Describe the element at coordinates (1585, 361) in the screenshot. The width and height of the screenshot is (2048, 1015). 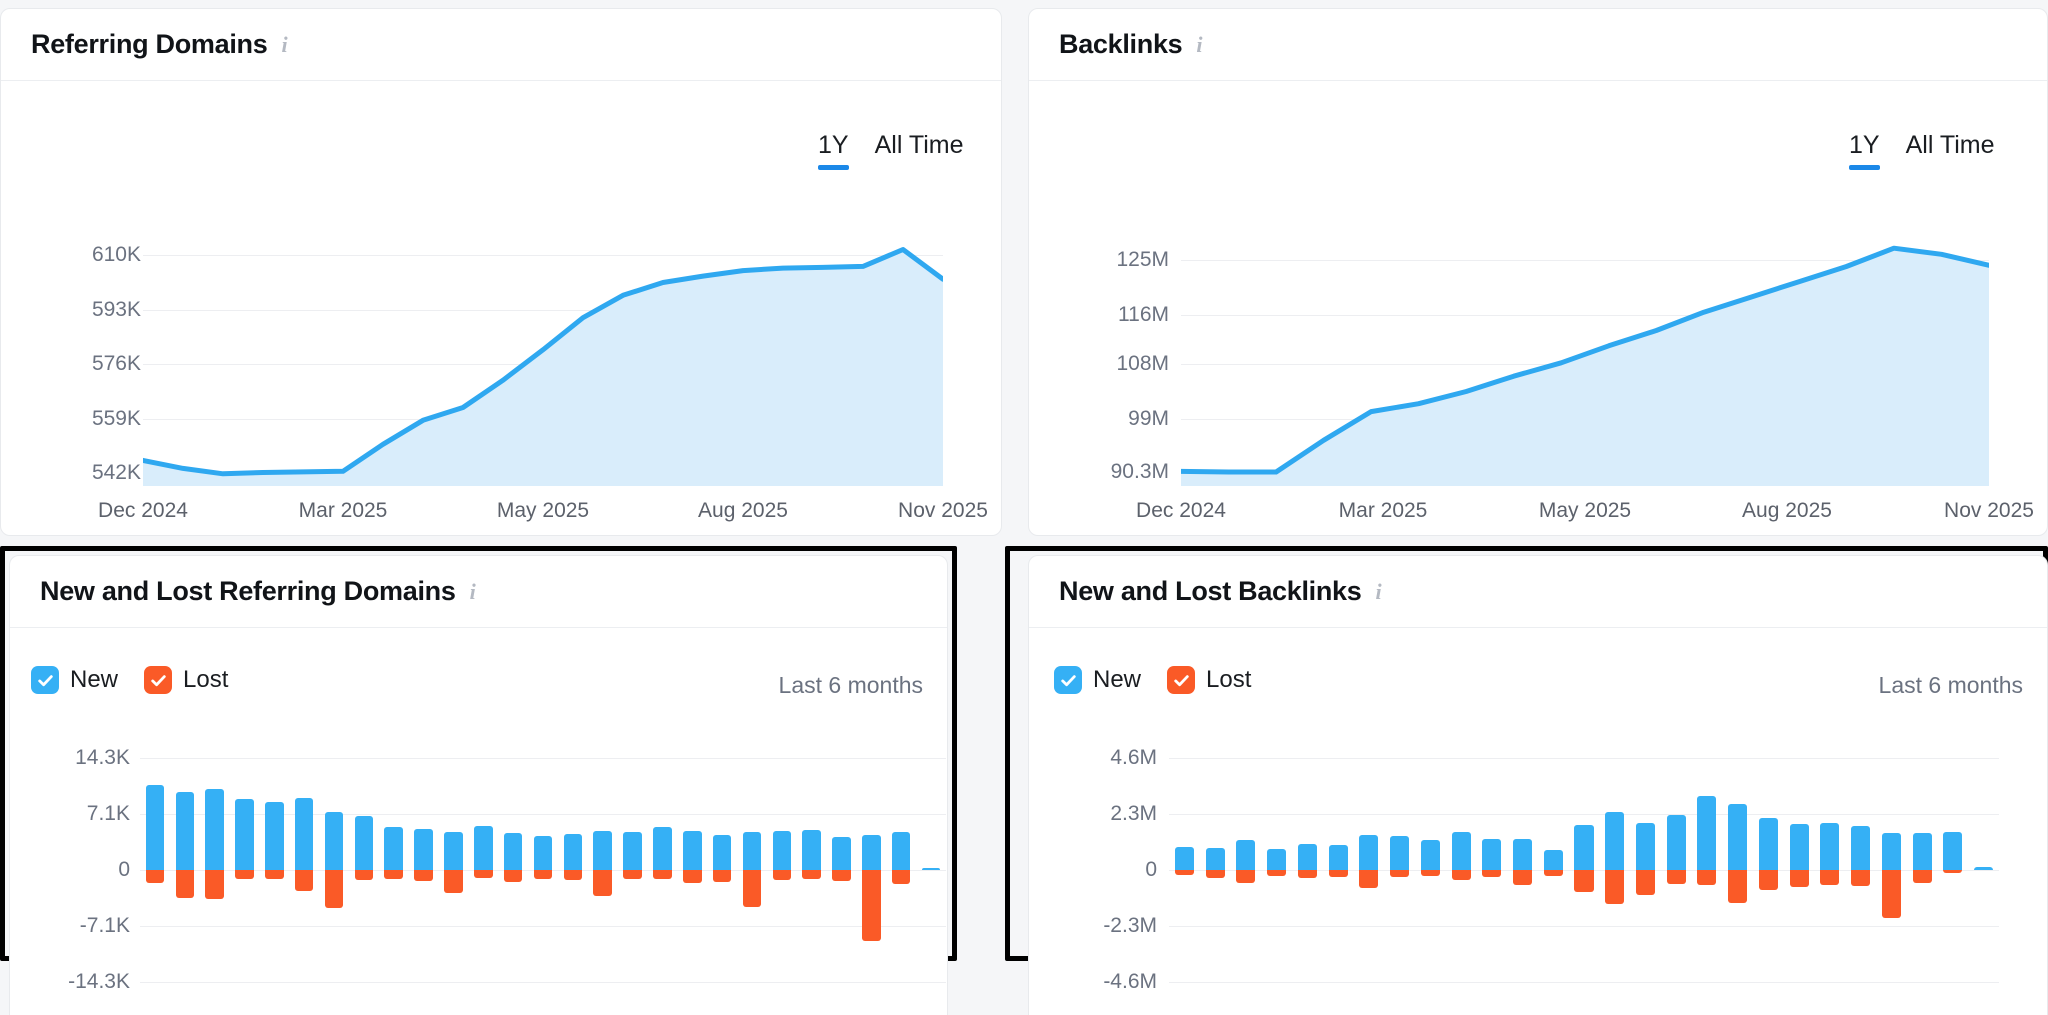
I see `backlinks-plot` at that location.